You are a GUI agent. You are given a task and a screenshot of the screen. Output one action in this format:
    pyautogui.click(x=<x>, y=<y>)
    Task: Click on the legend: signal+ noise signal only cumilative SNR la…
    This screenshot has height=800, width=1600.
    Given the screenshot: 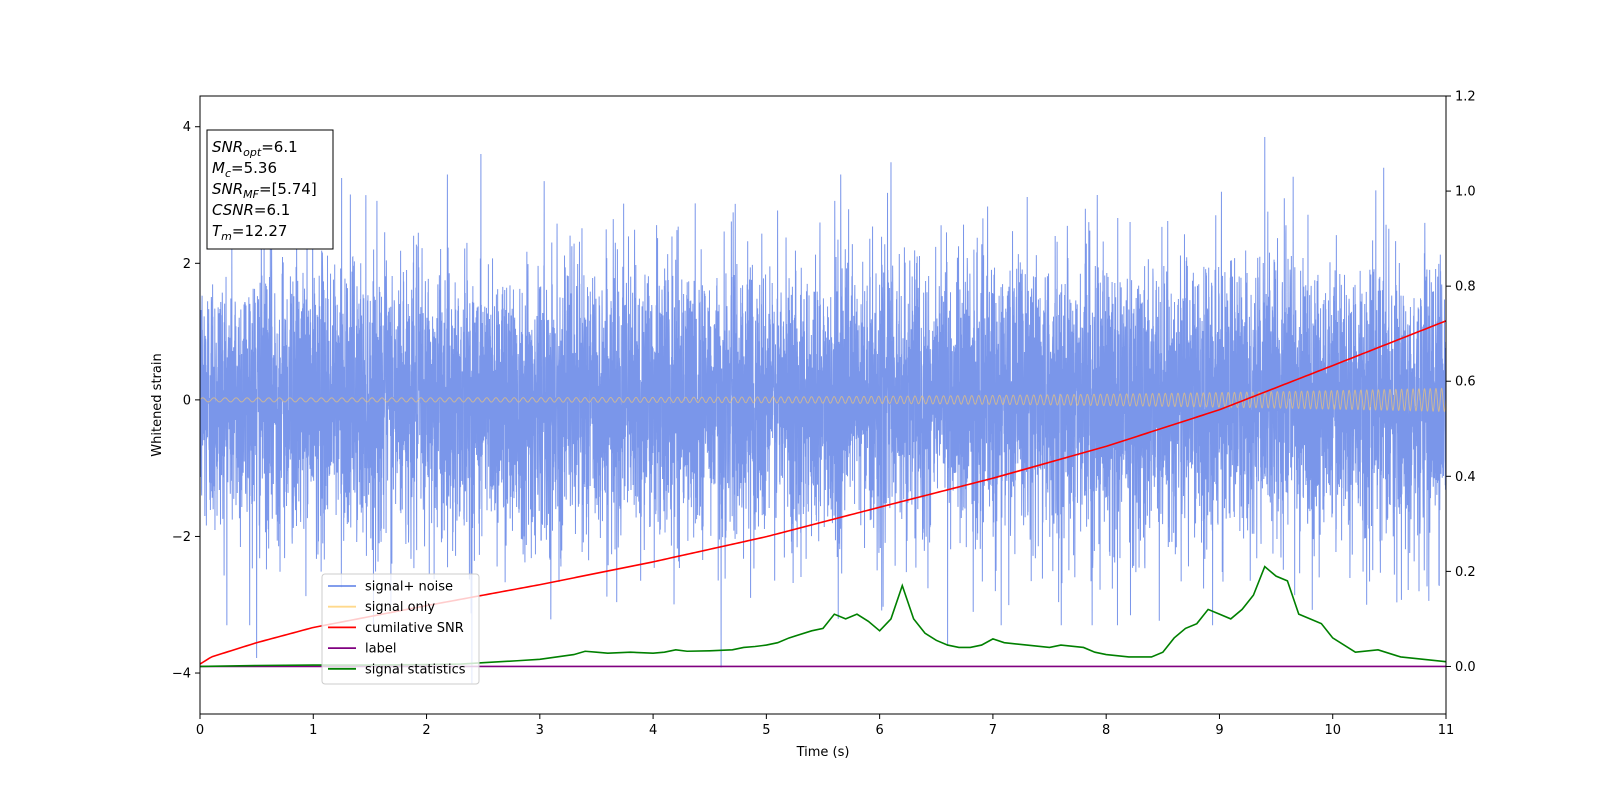 What is the action you would take?
    pyautogui.click(x=400, y=629)
    